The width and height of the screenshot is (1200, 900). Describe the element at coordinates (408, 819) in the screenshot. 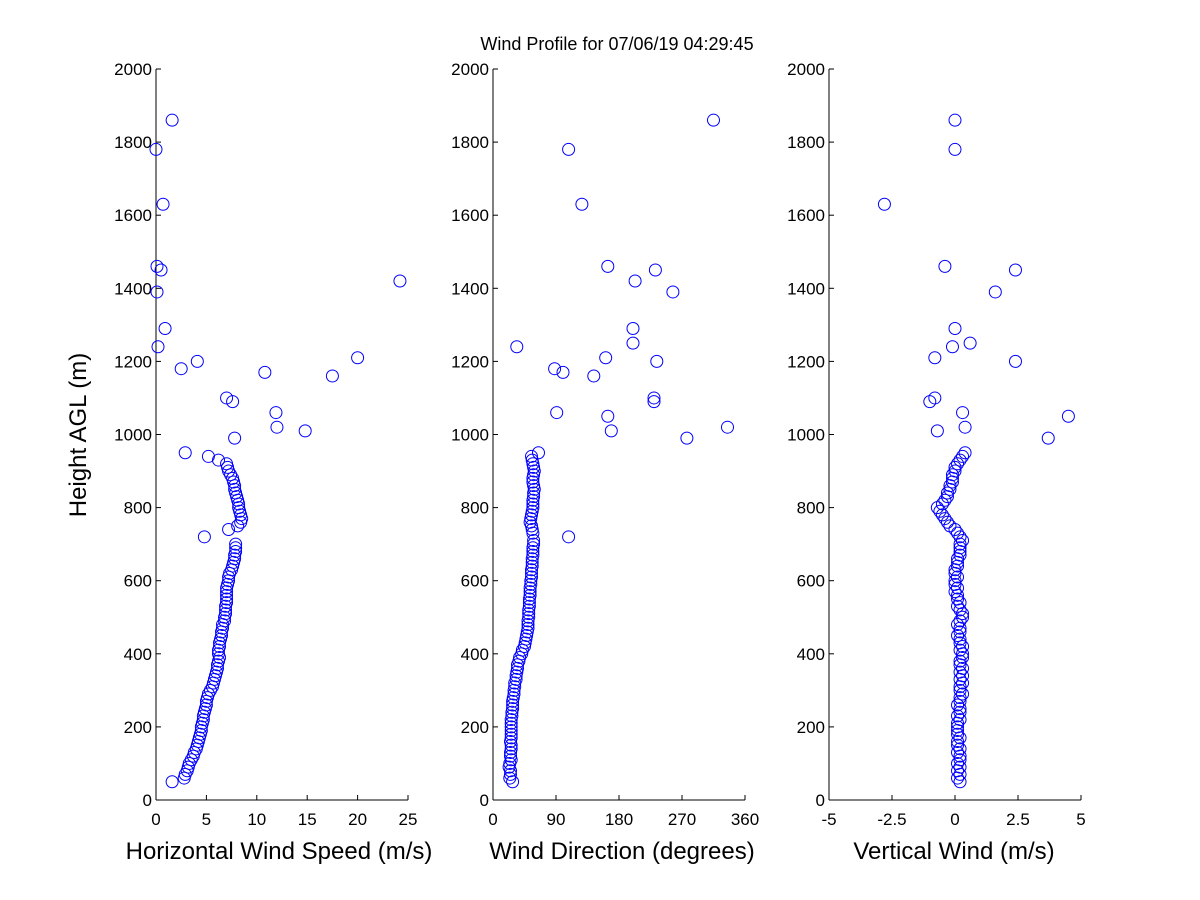

I see `x-tick-label-speed: 25` at that location.